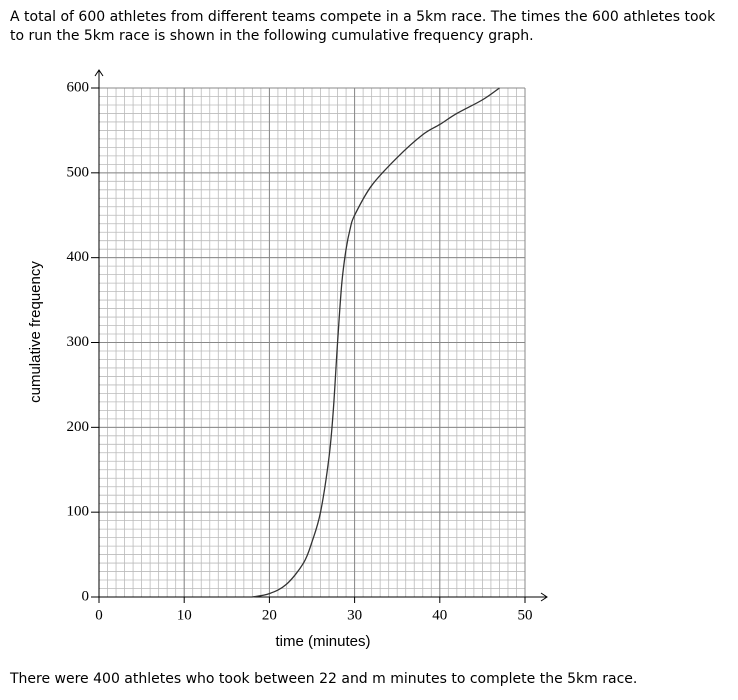 This screenshot has width=738, height=700. I want to click on y-axis-label: cumulative frequency, so click(35, 332).